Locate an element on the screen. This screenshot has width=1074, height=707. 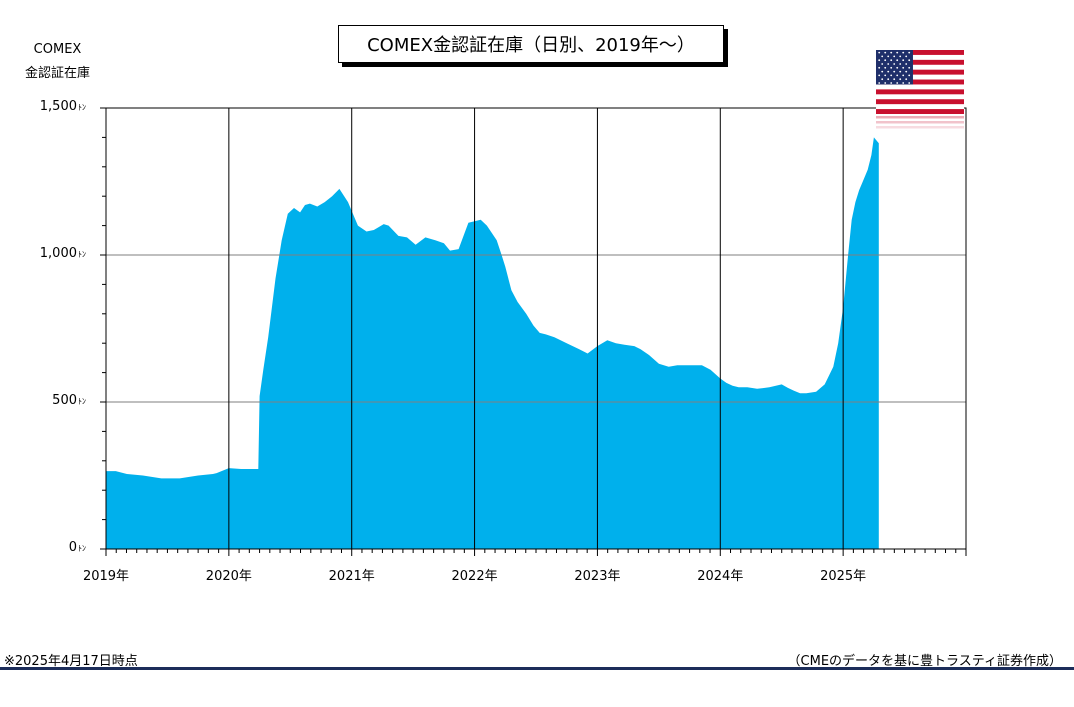
y-tick-label: 1,000ﾄﾝ is located at coordinates (62, 253).